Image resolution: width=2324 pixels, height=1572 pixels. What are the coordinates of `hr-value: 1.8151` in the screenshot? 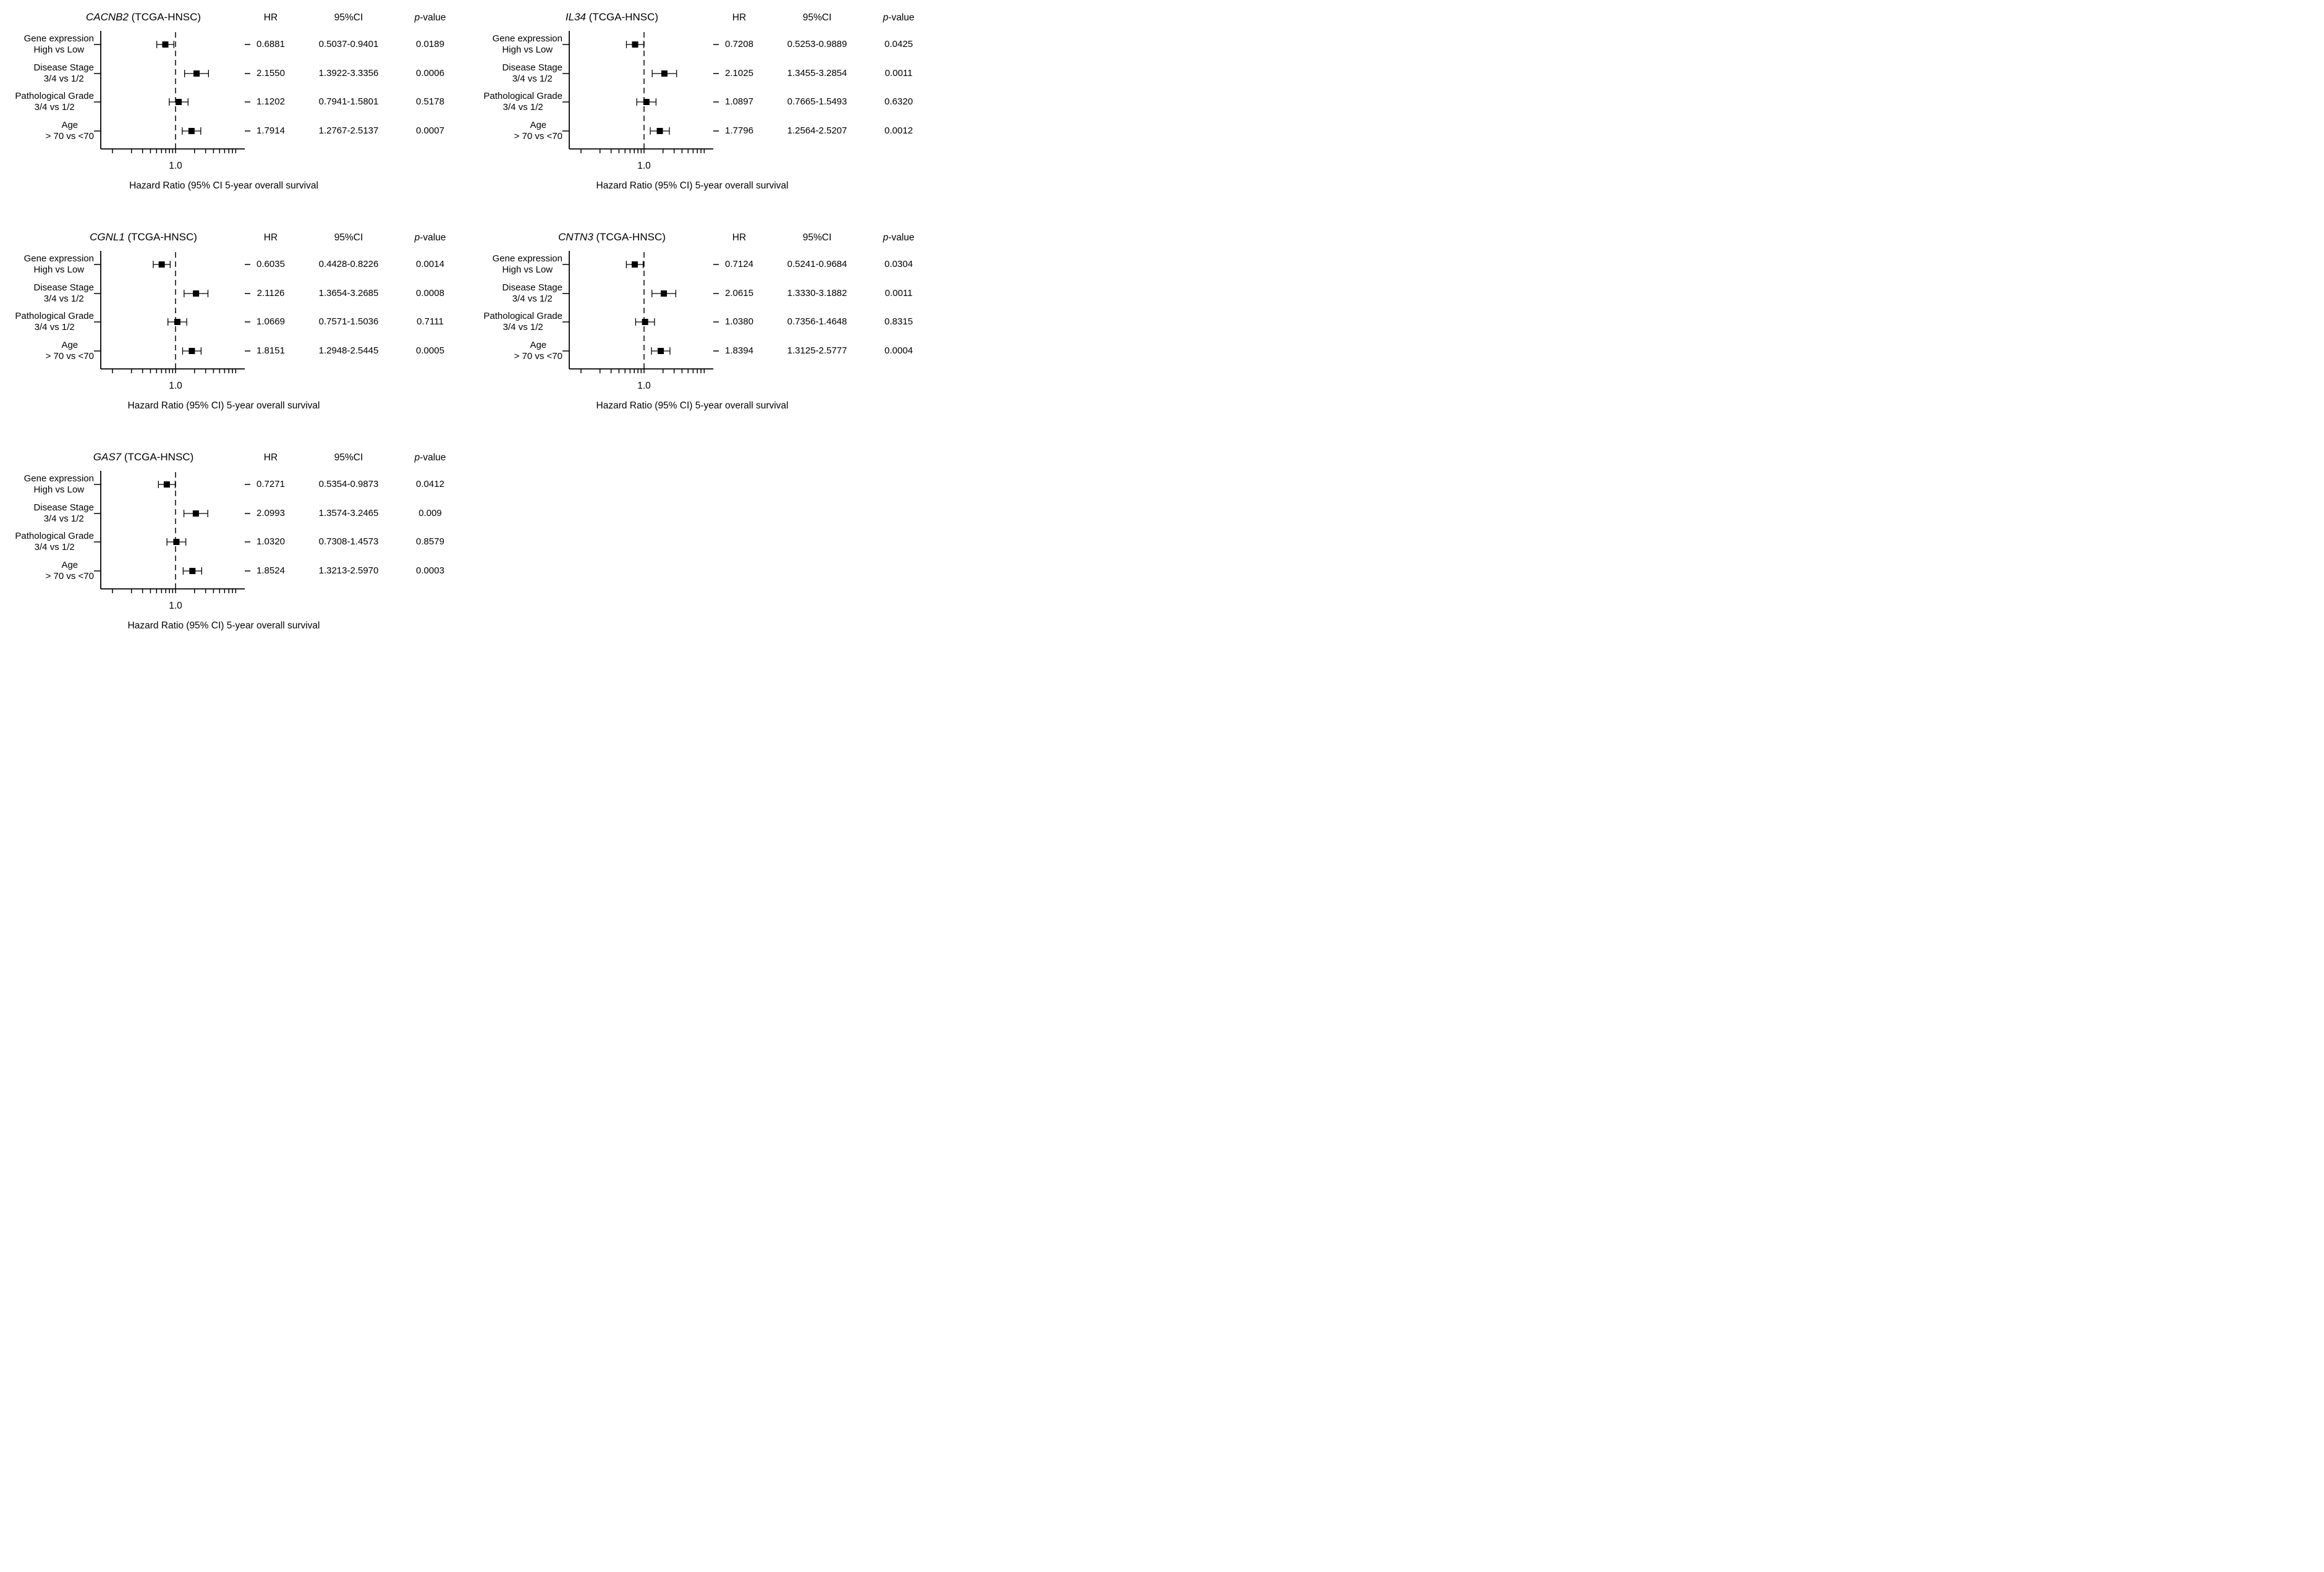 It's located at (271, 351).